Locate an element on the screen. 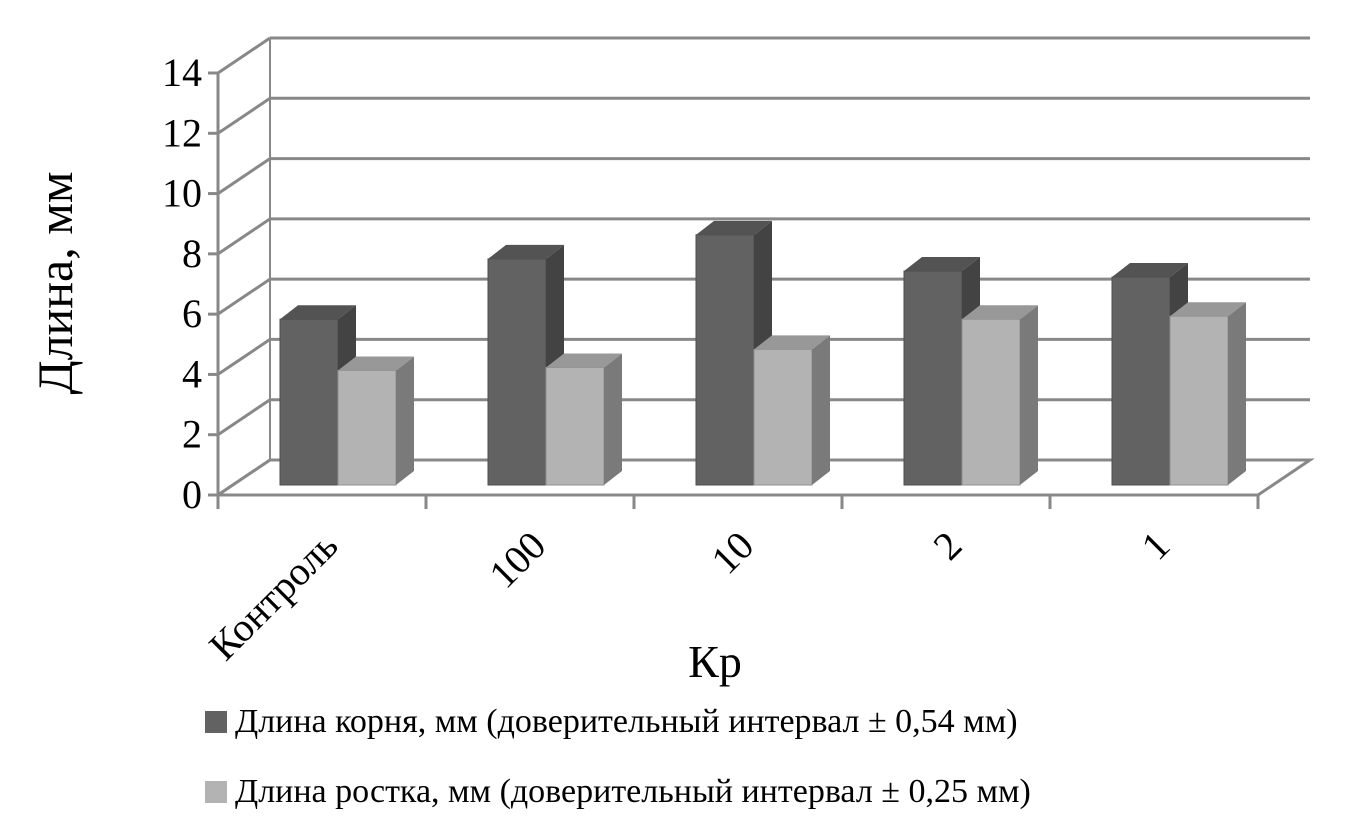  y-tick-label: 14 is located at coordinates (182, 72).